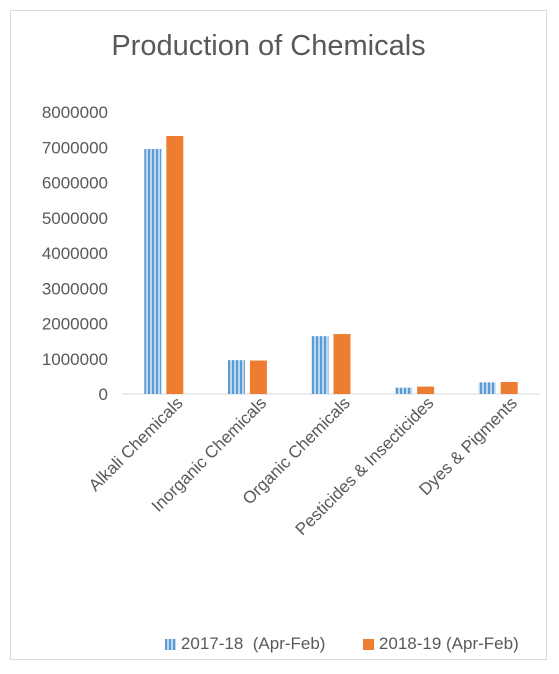 Image resolution: width=559 pixels, height=674 pixels. I want to click on chart-title: Production of Chemicals, so click(268, 46).